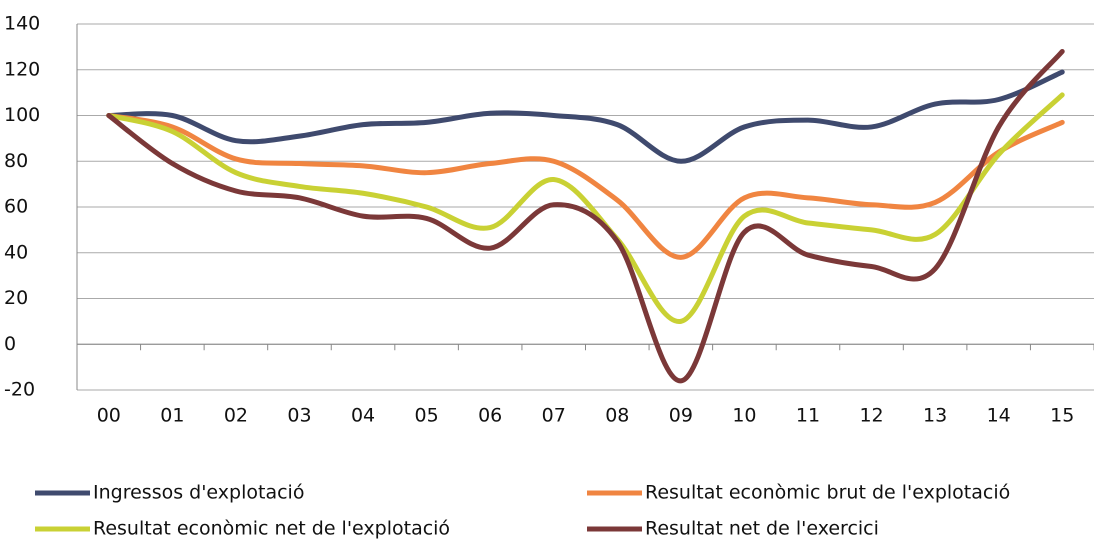 Image resolution: width=1094 pixels, height=543 pixels. Describe the element at coordinates (554, 416) in the screenshot. I see `x-tick-label: 07` at that location.